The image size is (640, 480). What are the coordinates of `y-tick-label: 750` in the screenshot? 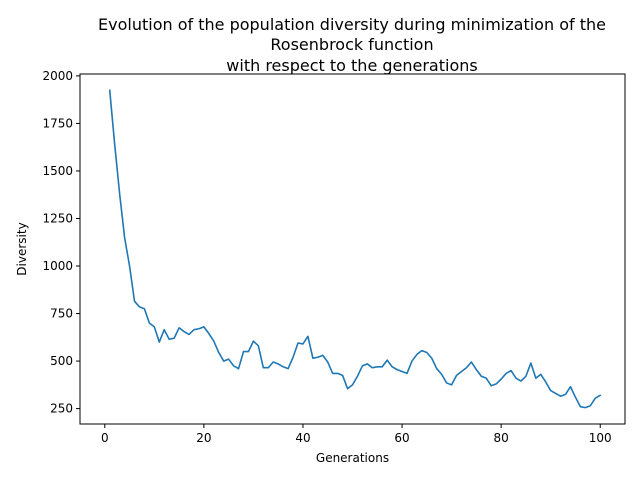 It's located at (61, 314).